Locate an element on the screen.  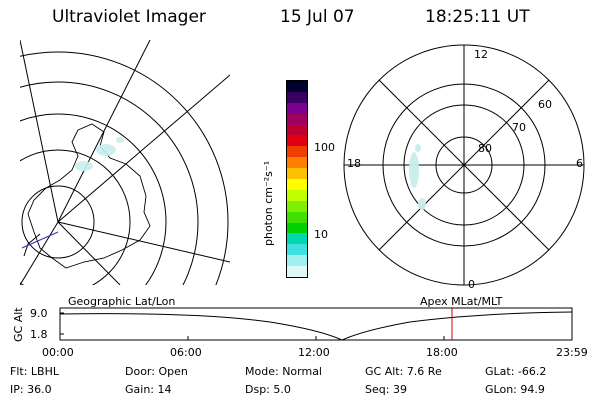
mlt-label-18: 18 is located at coordinates (354, 163).